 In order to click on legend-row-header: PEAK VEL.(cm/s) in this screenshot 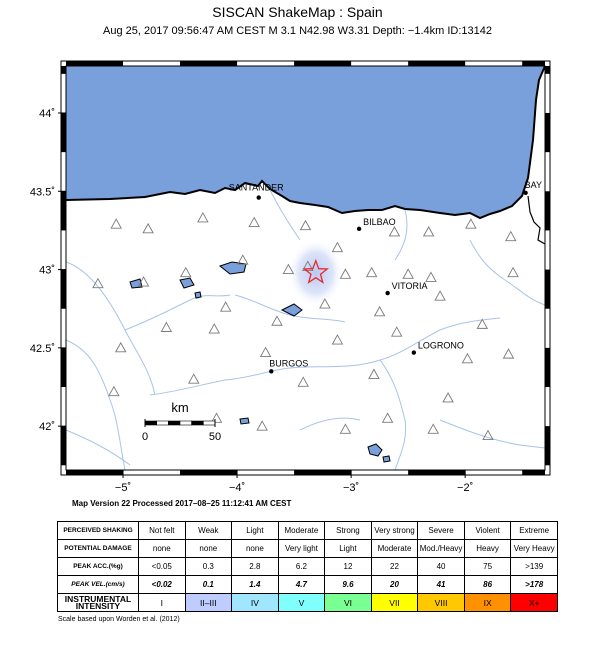, I will do `click(98, 584)`.